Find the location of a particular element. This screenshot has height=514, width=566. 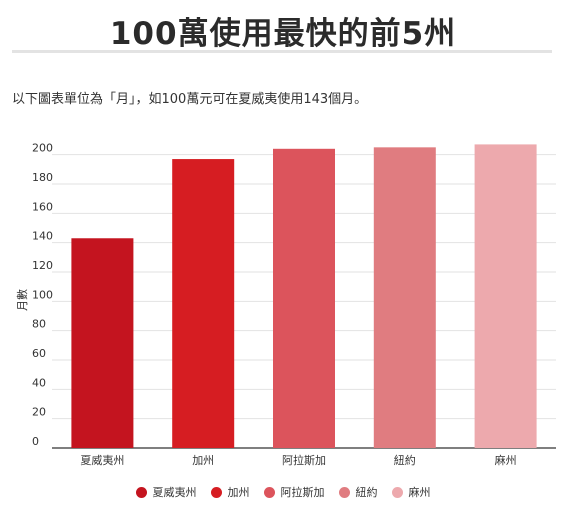

chart-legend: 夏威夷州 加州 阿拉斯加 紐約 麻州 is located at coordinates (283, 492).